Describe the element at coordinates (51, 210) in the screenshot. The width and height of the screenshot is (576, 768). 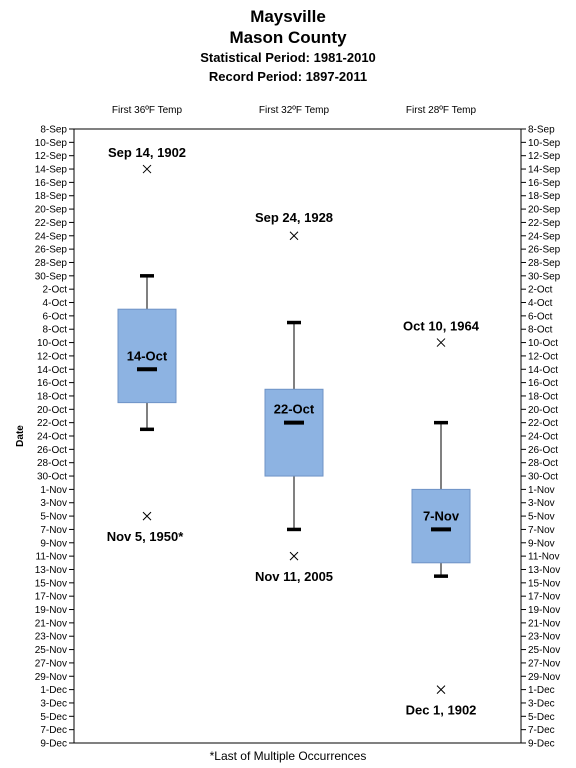
I see `y-tick-label-left: 20-Sep` at that location.